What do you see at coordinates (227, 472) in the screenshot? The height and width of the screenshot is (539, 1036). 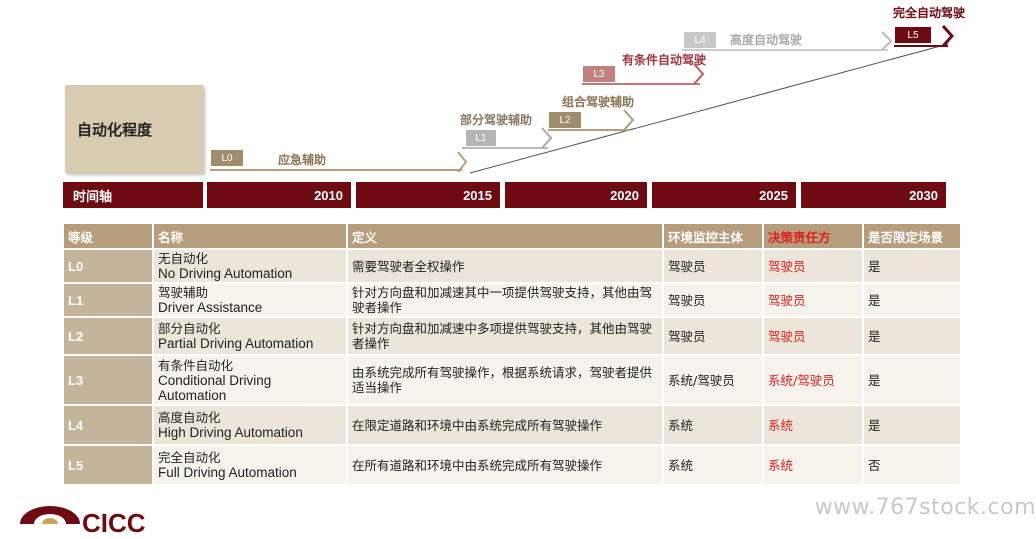 I see `name-en: Full Driving Automation` at bounding box center [227, 472].